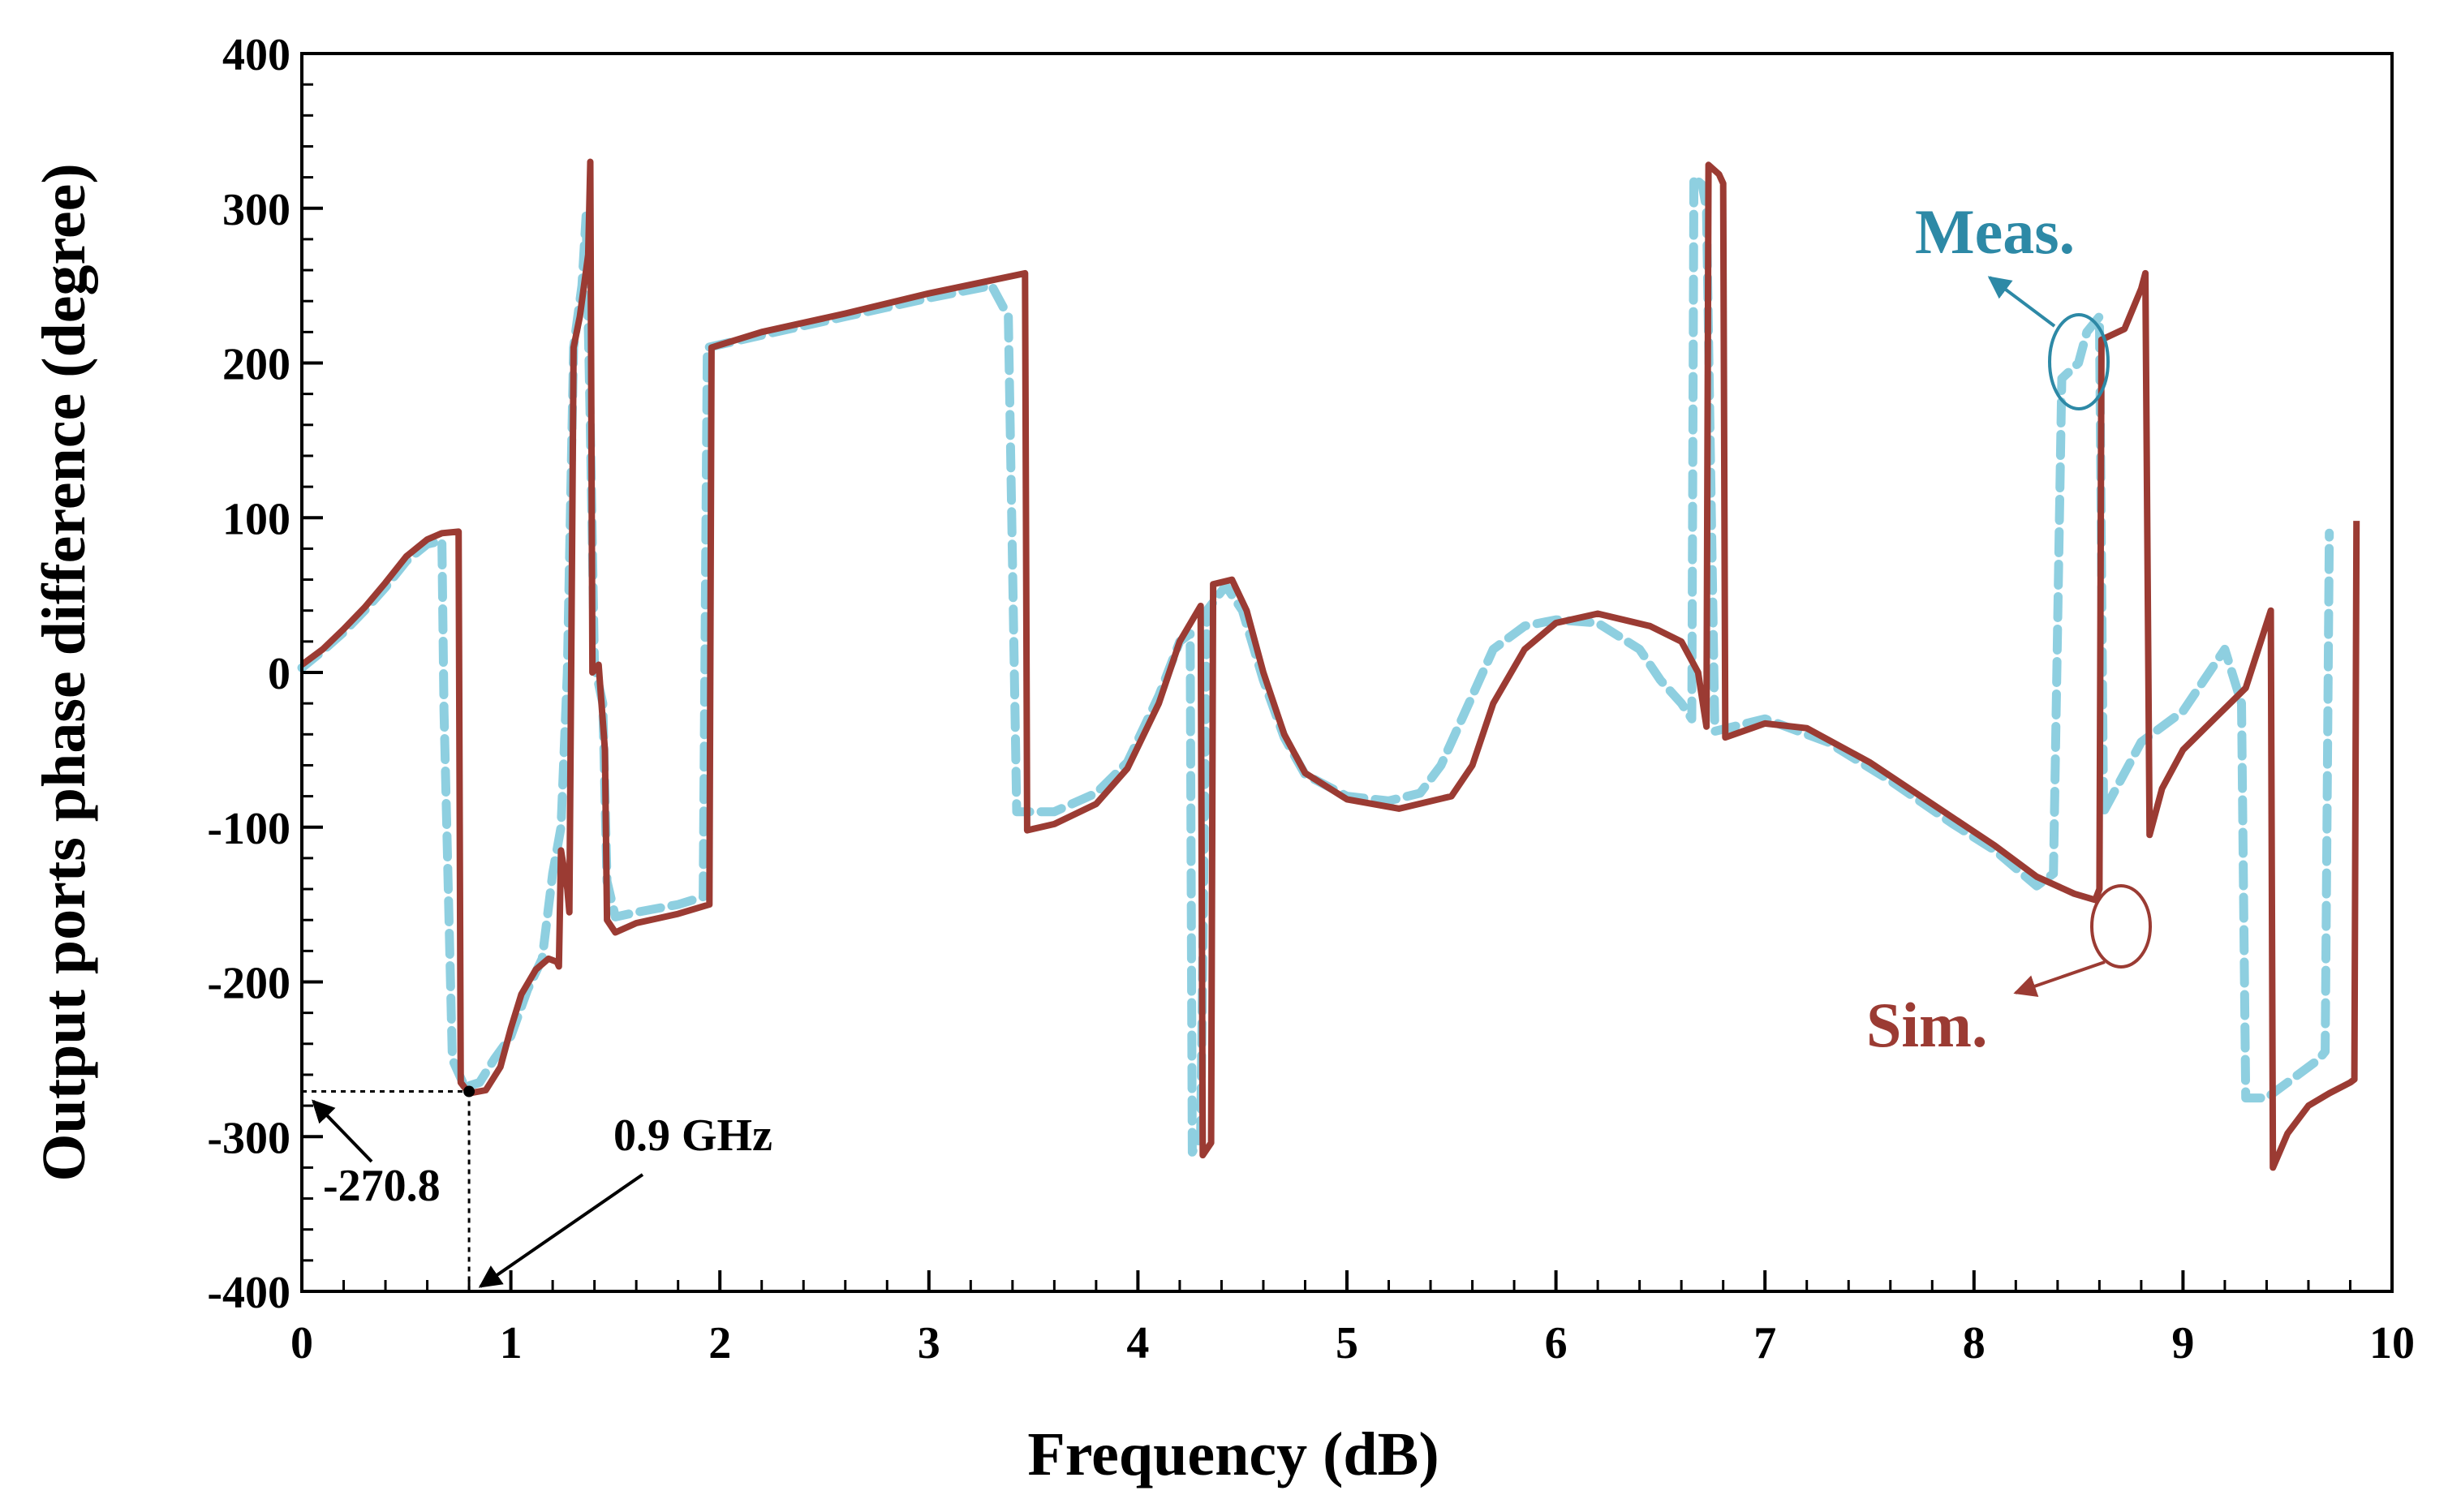  Describe the element at coordinates (2059, 979) in the screenshot. I see `sim-arrow` at that location.